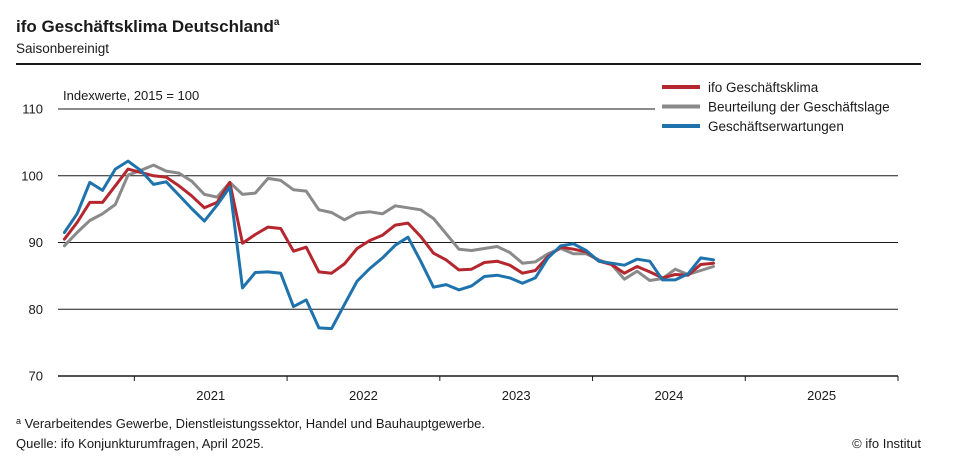 This screenshot has width=960, height=467. What do you see at coordinates (63, 48) in the screenshot?
I see `chart-subtitle: Saisonbereinigt` at bounding box center [63, 48].